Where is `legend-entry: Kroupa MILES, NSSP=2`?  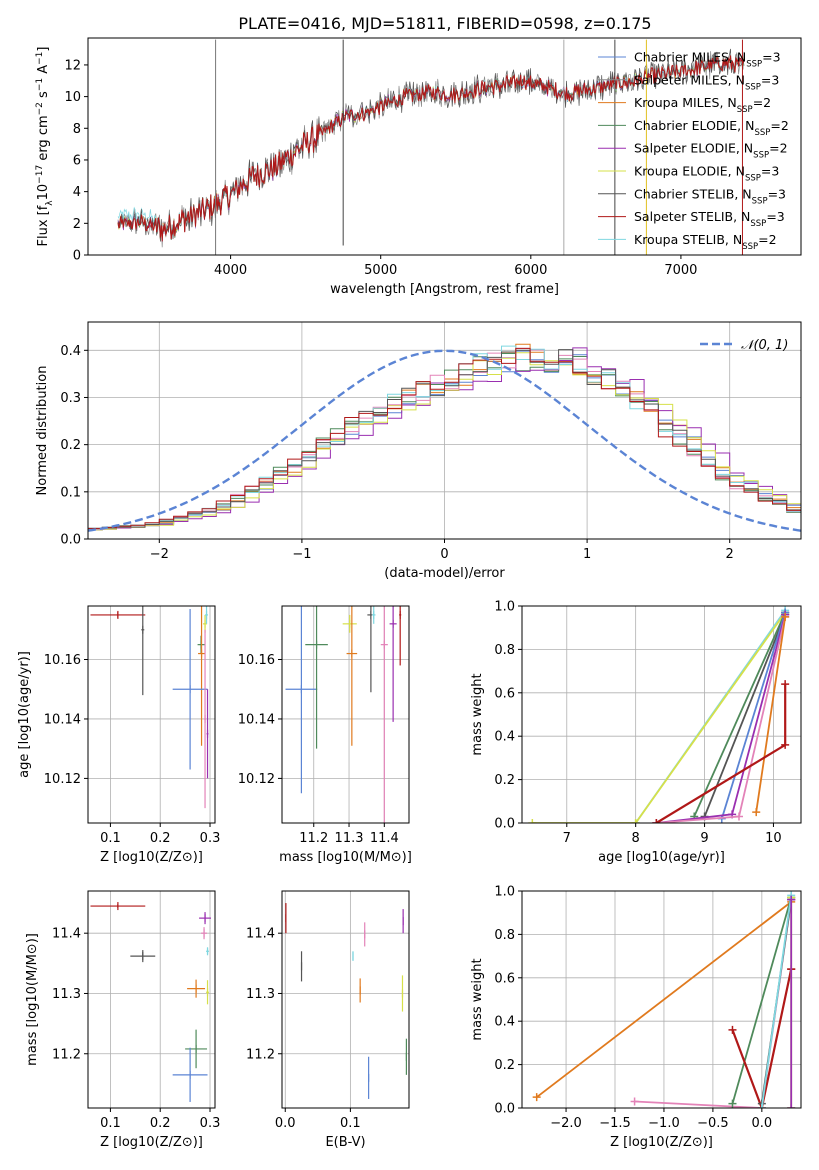
legend-entry: Kroupa MILES, NSSP=2 is located at coordinates (702, 105).